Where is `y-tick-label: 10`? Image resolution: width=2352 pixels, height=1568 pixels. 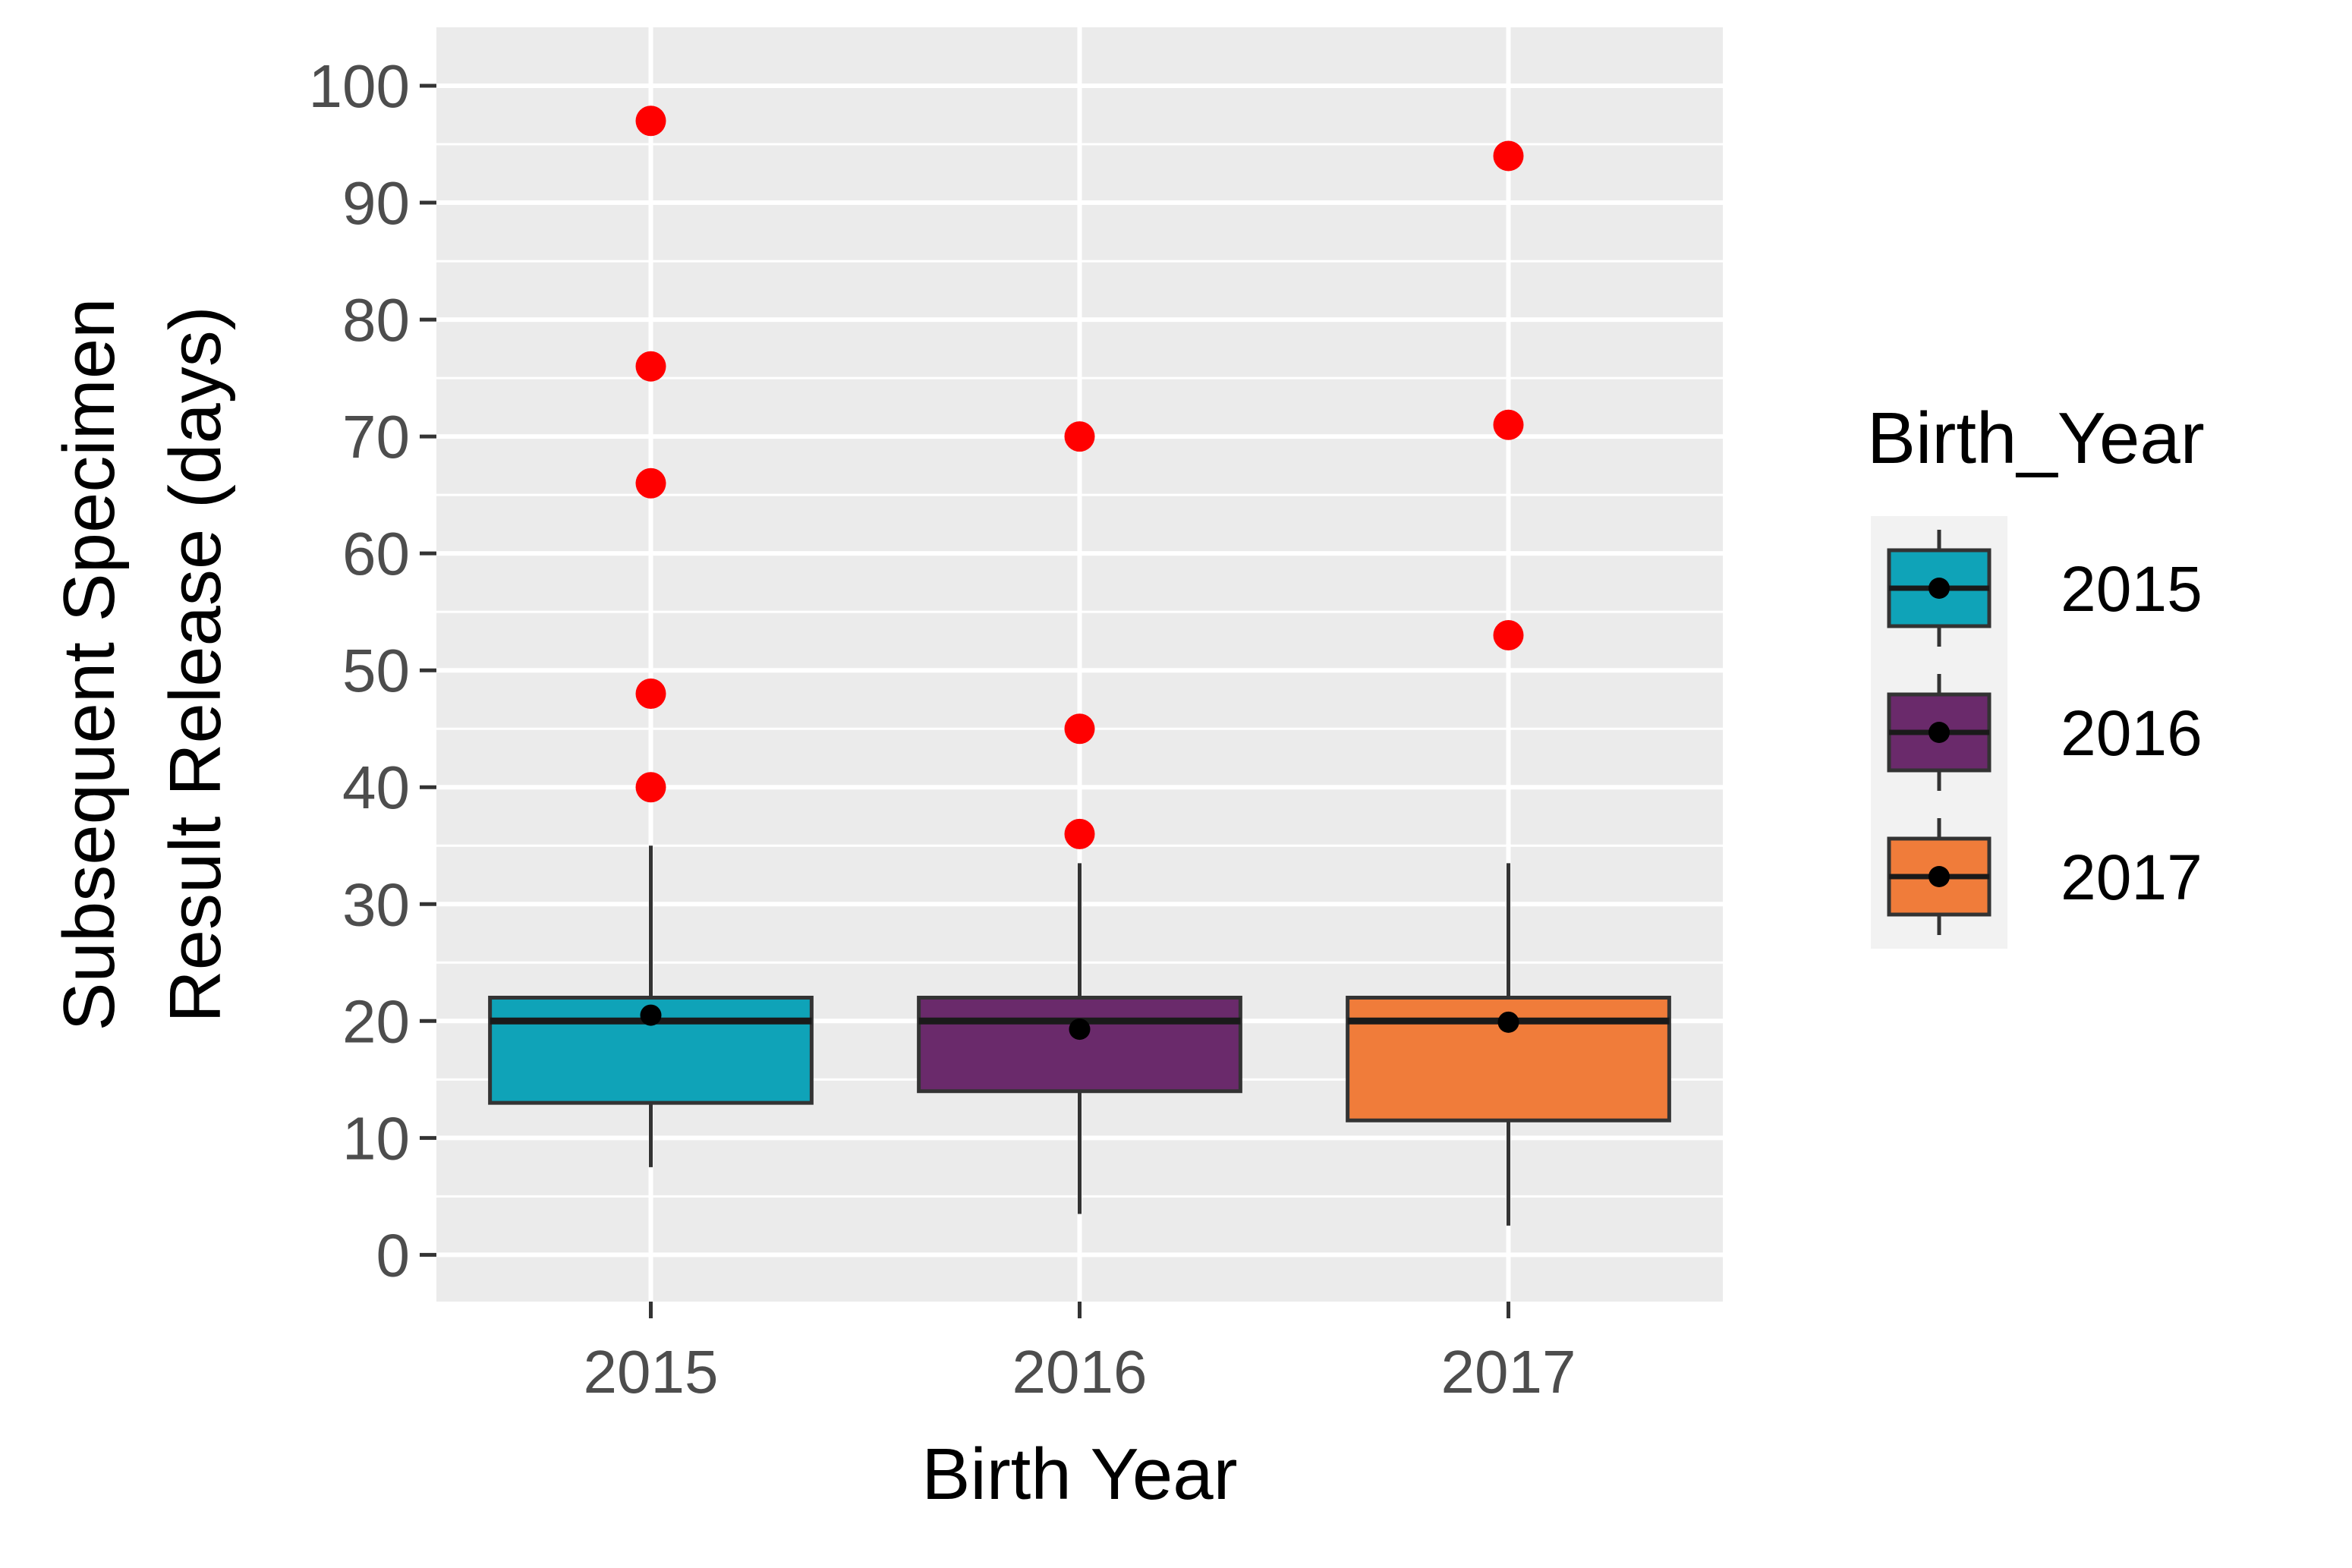 y-tick-label: 10 is located at coordinates (376, 1138).